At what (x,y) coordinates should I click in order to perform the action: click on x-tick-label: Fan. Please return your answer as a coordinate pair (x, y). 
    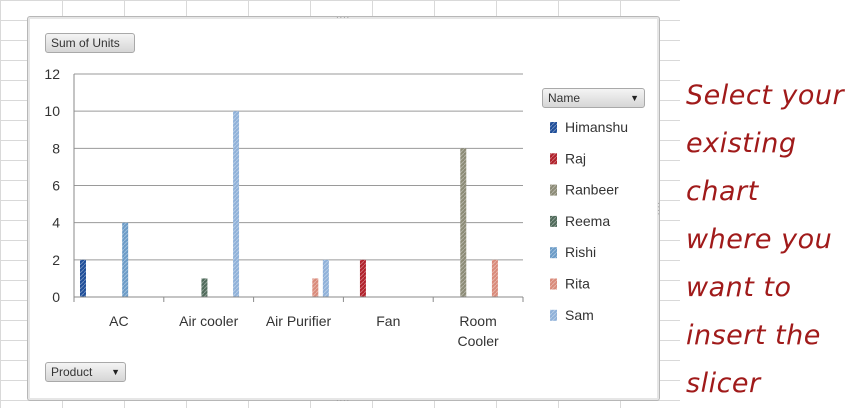
    Looking at the image, I should click on (388, 321).